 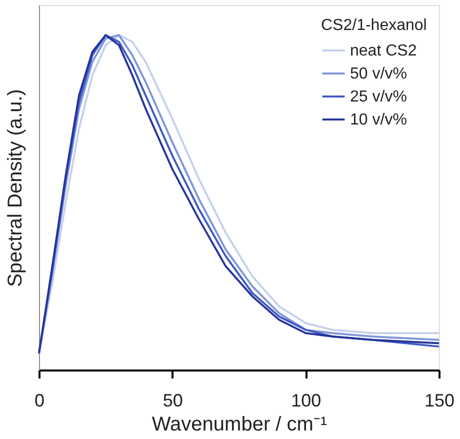 What do you see at coordinates (172, 400) in the screenshot?
I see `x-tick-label: 50` at bounding box center [172, 400].